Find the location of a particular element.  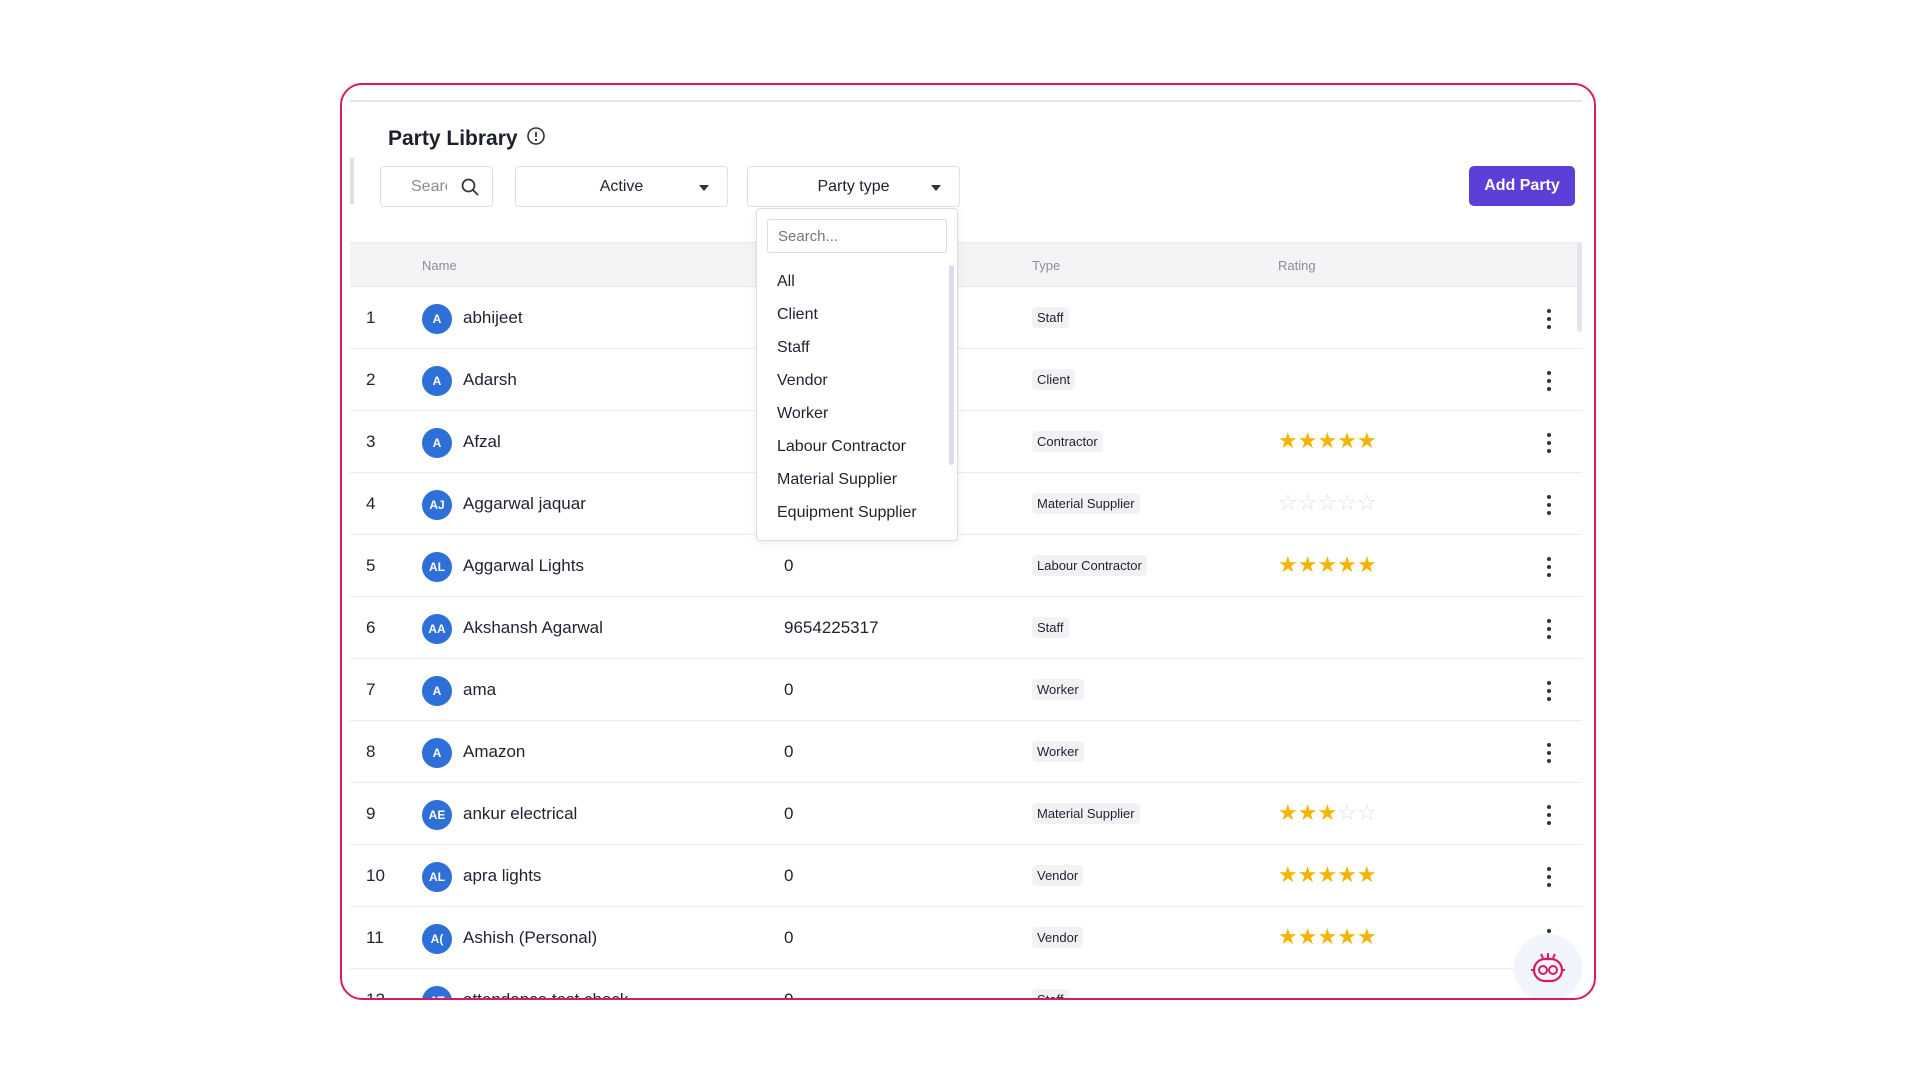

table-scrollbar is located at coordinates (1579, 287).